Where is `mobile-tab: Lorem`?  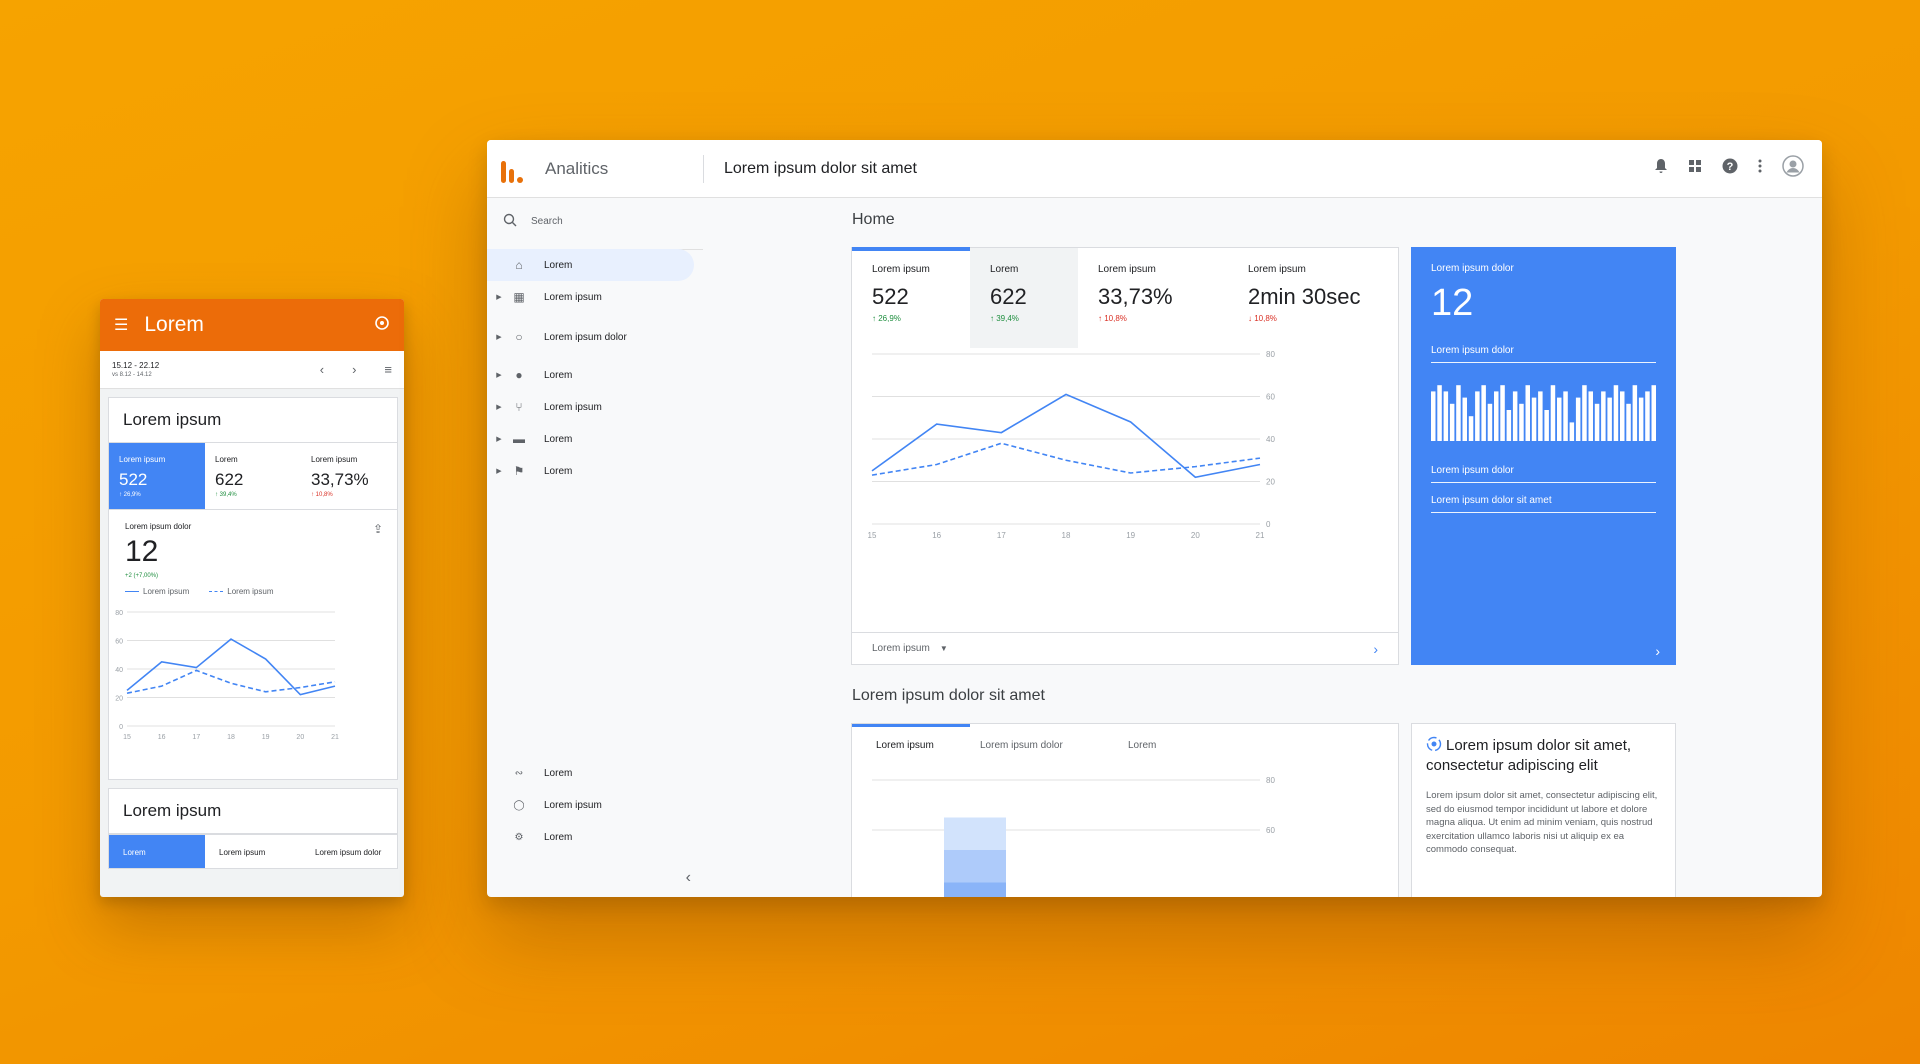
mobile-tab: Lorem is located at coordinates (157, 851).